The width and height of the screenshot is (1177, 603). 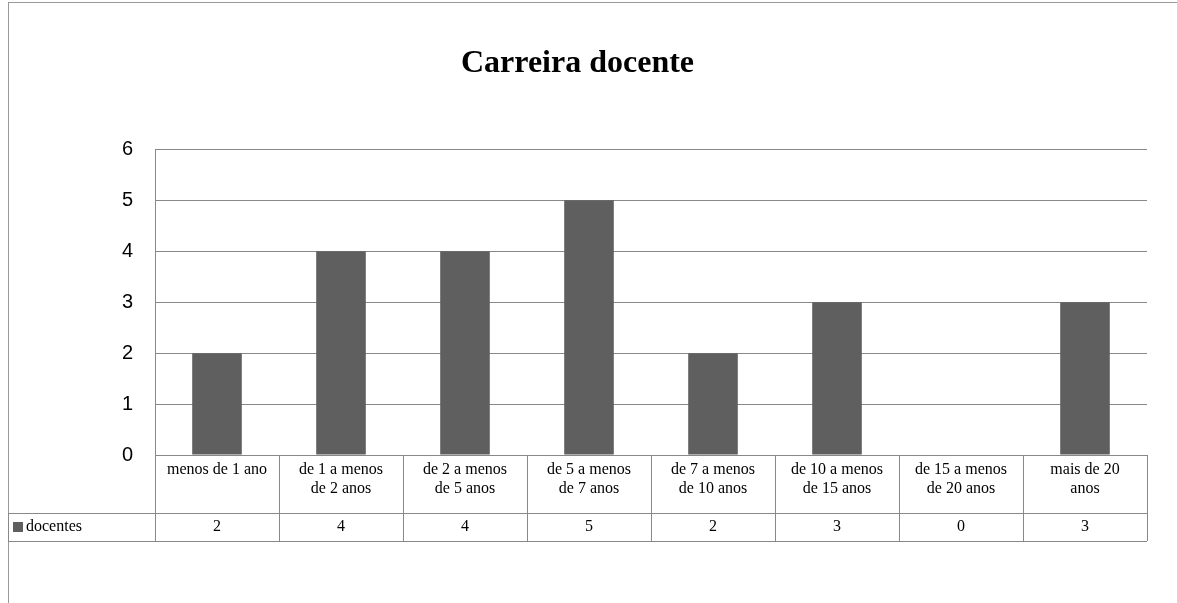 I want to click on y-tick-label: 0, so click(x=127, y=453).